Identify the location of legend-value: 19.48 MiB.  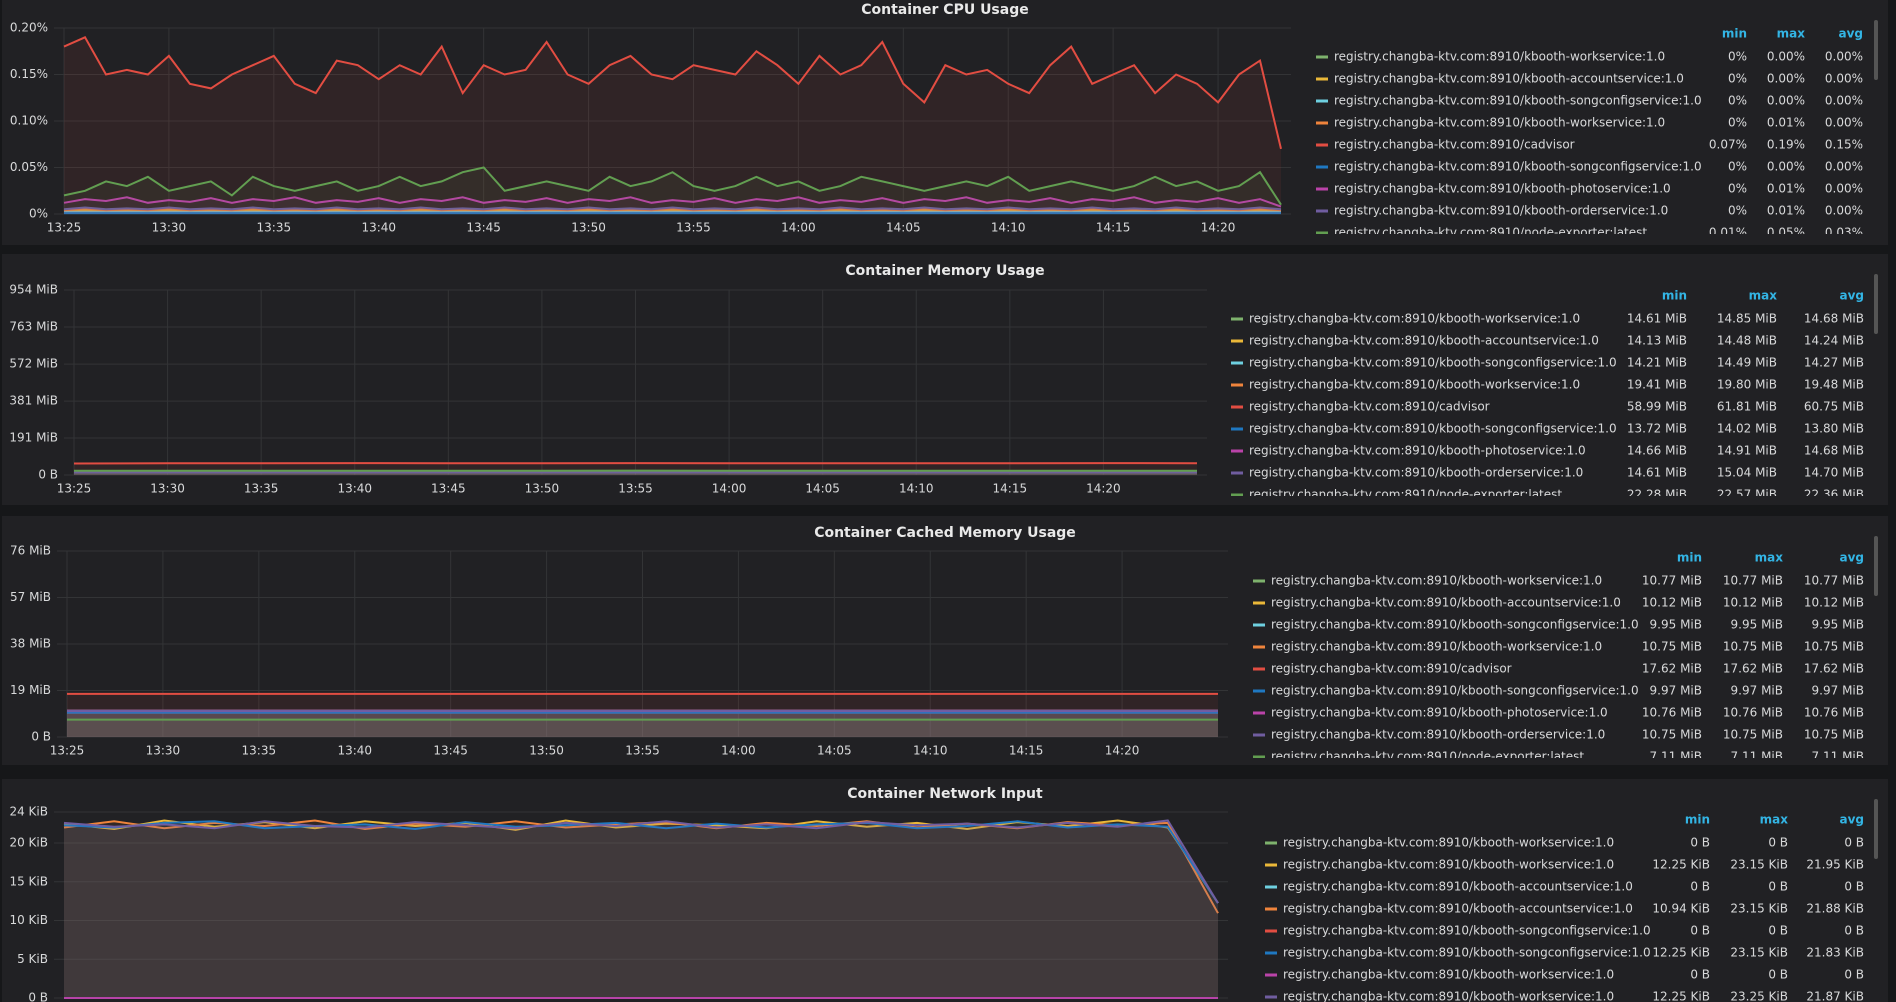
(1834, 385).